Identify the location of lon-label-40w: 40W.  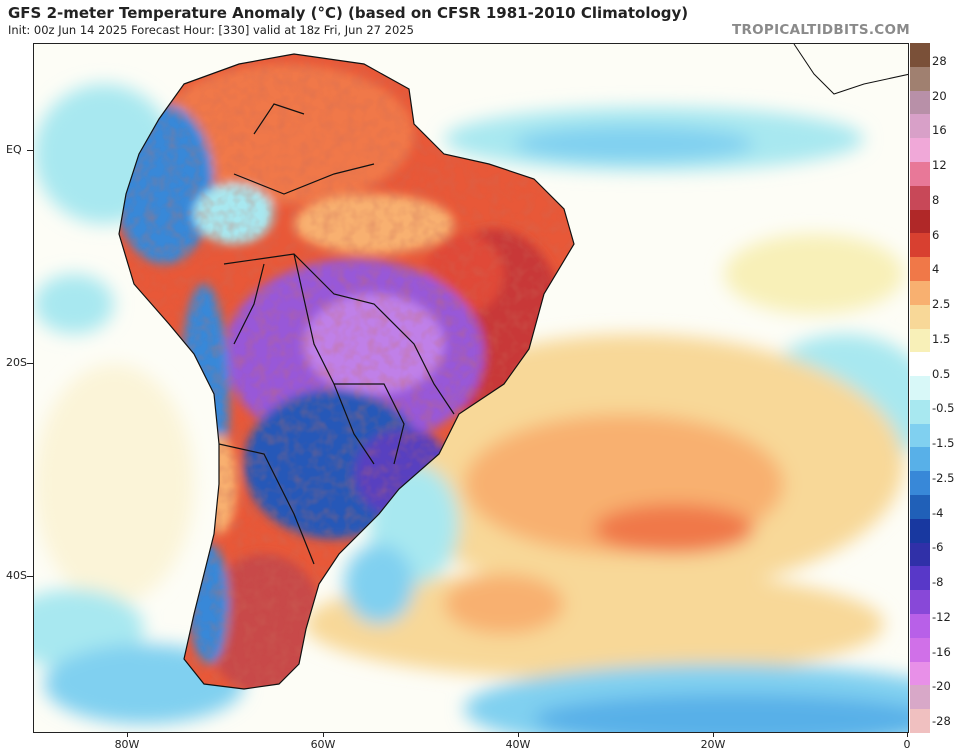
(518, 744).